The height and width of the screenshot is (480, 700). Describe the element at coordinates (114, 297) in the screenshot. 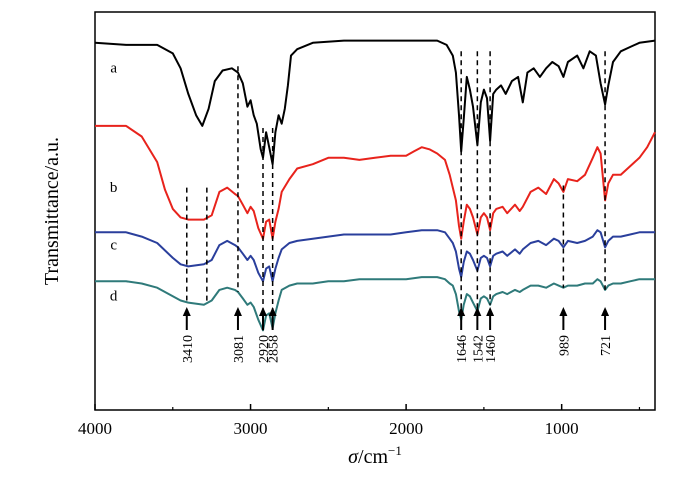

I see `series-label-d: d` at that location.